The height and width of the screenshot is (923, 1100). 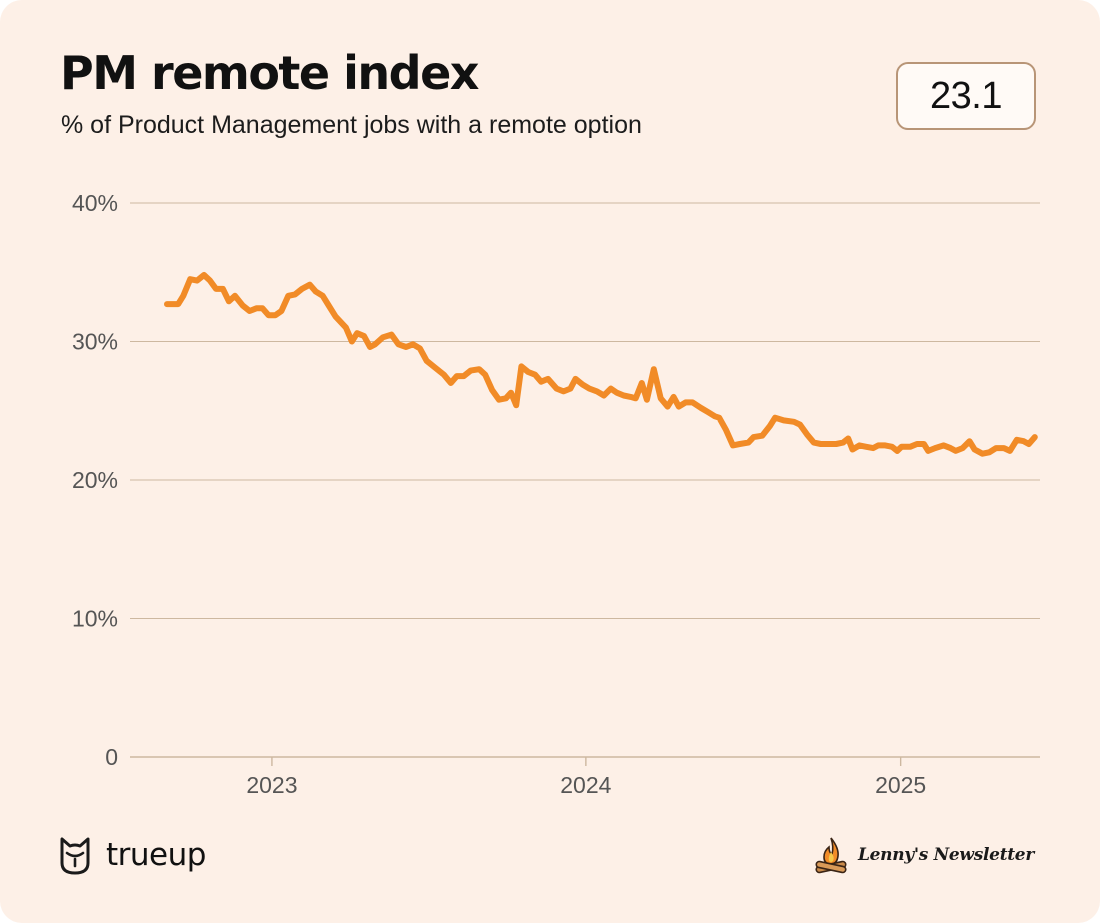 What do you see at coordinates (966, 96) in the screenshot?
I see `current-value-badge: 23.1` at bounding box center [966, 96].